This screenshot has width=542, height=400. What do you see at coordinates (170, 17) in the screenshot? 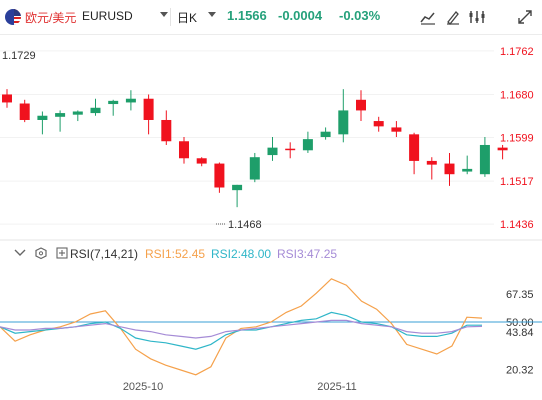
I see `toolbar-divider` at bounding box center [170, 17].